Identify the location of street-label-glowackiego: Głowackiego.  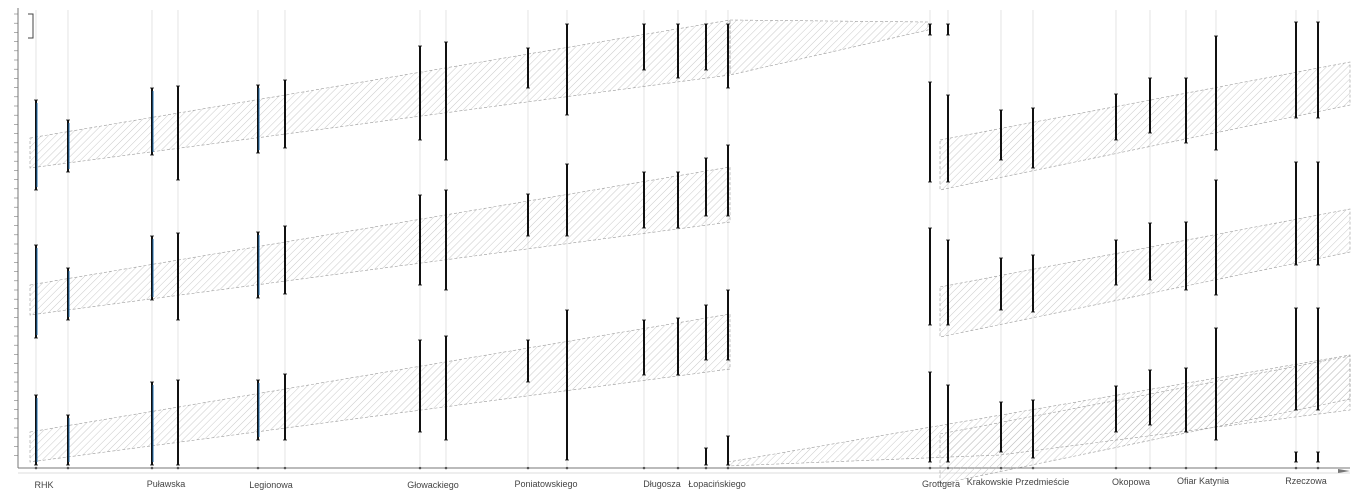
(433, 485).